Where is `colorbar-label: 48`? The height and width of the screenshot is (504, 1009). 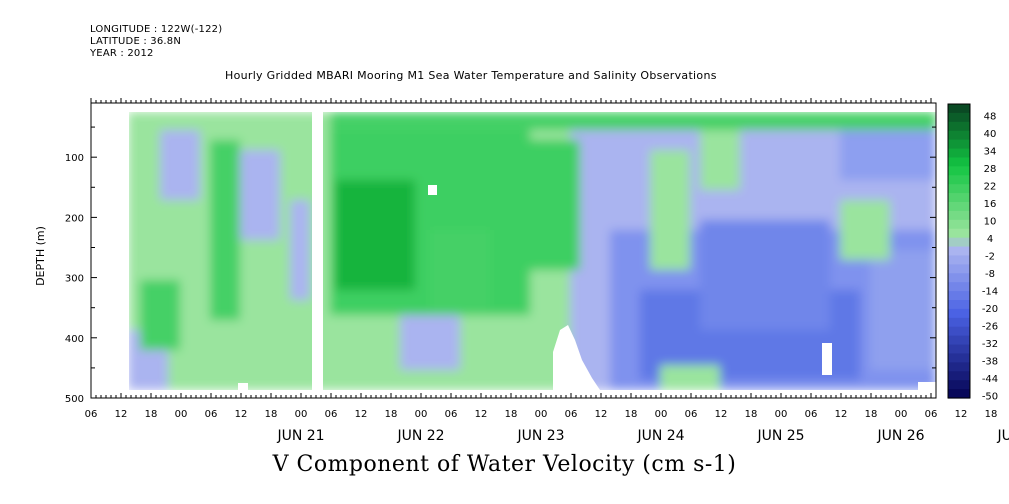 colorbar-label: 48 is located at coordinates (990, 117).